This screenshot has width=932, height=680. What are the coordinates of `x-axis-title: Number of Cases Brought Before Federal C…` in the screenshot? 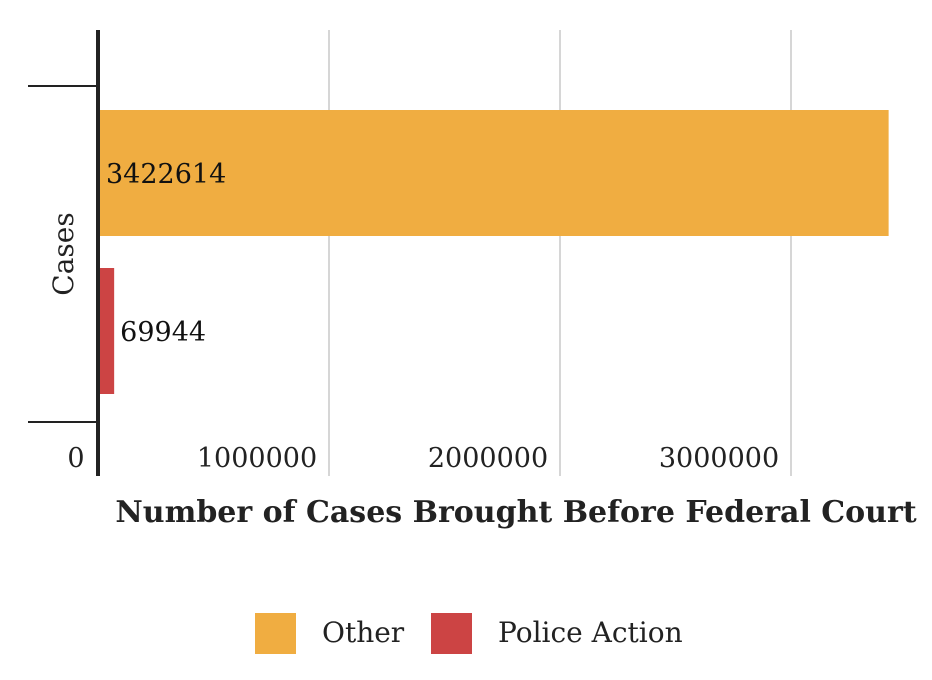 It's located at (515, 512).